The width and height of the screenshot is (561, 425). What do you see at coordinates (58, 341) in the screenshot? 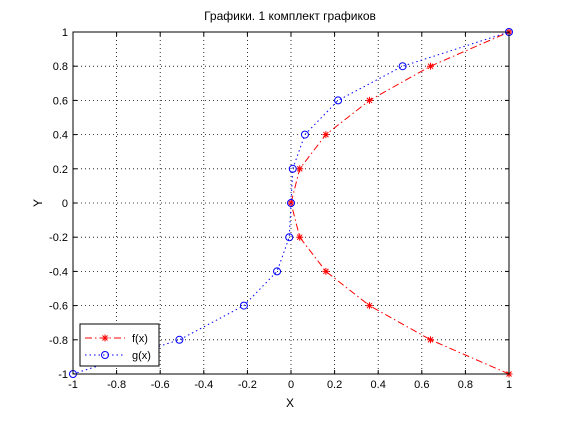
I see `y-tick-label: -0.8` at bounding box center [58, 341].